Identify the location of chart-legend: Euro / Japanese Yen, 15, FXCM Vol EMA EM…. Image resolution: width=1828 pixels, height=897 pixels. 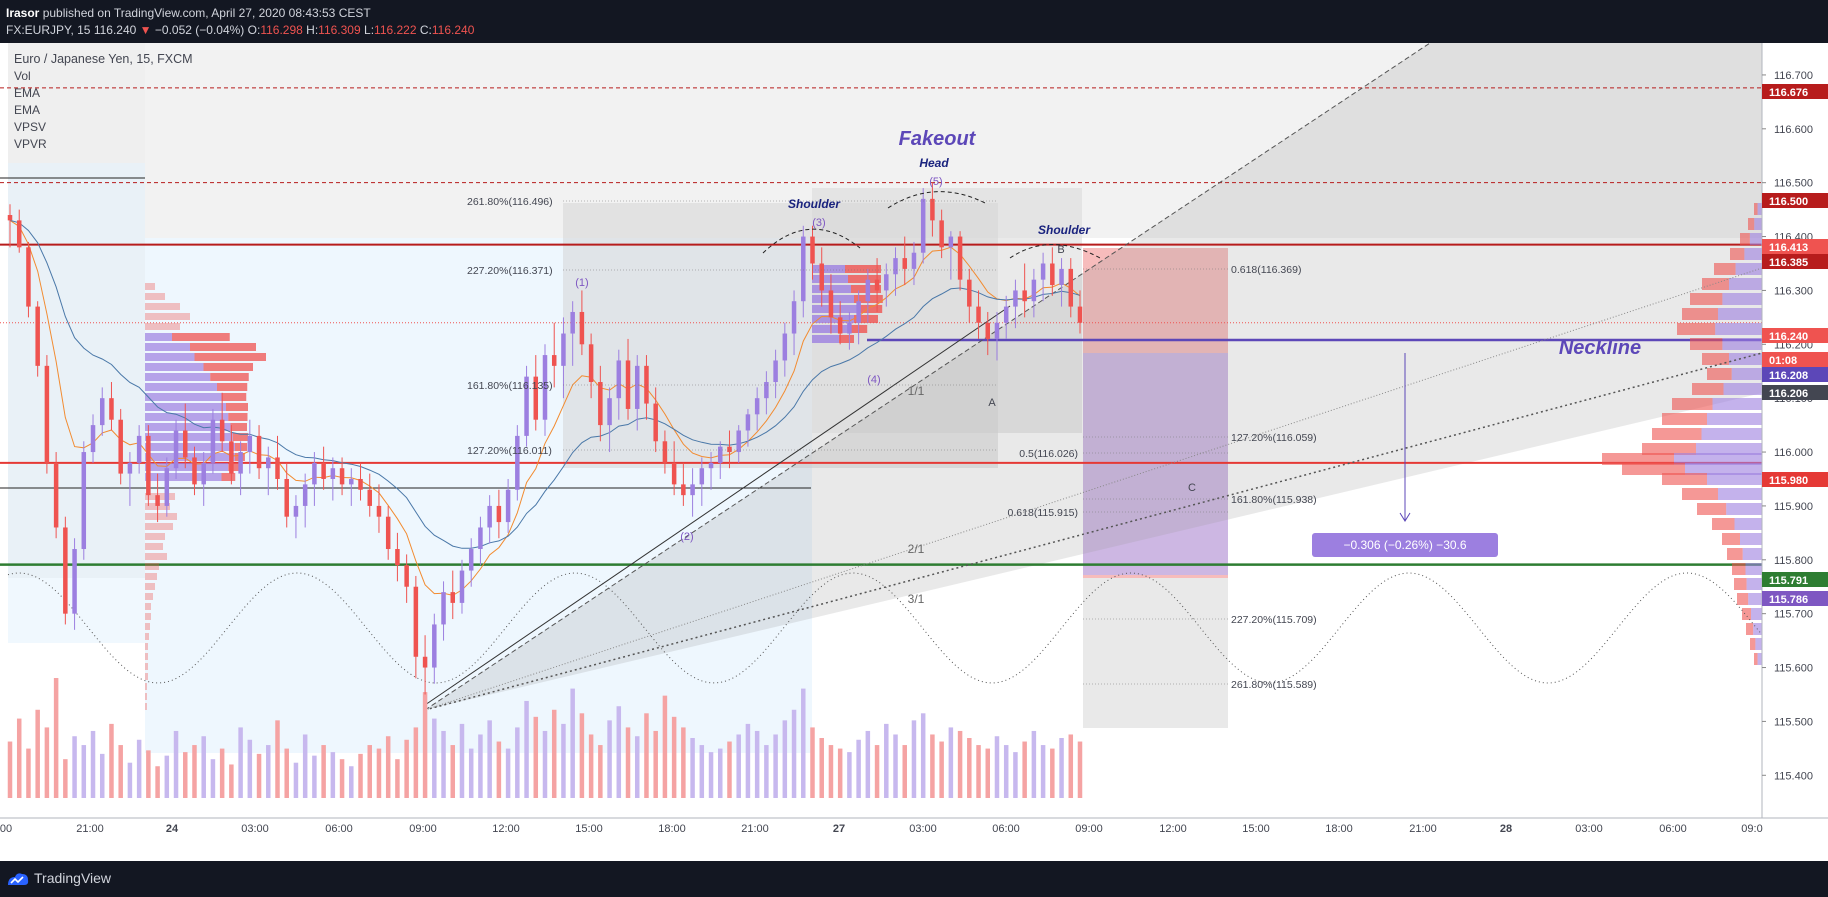
(103, 102).